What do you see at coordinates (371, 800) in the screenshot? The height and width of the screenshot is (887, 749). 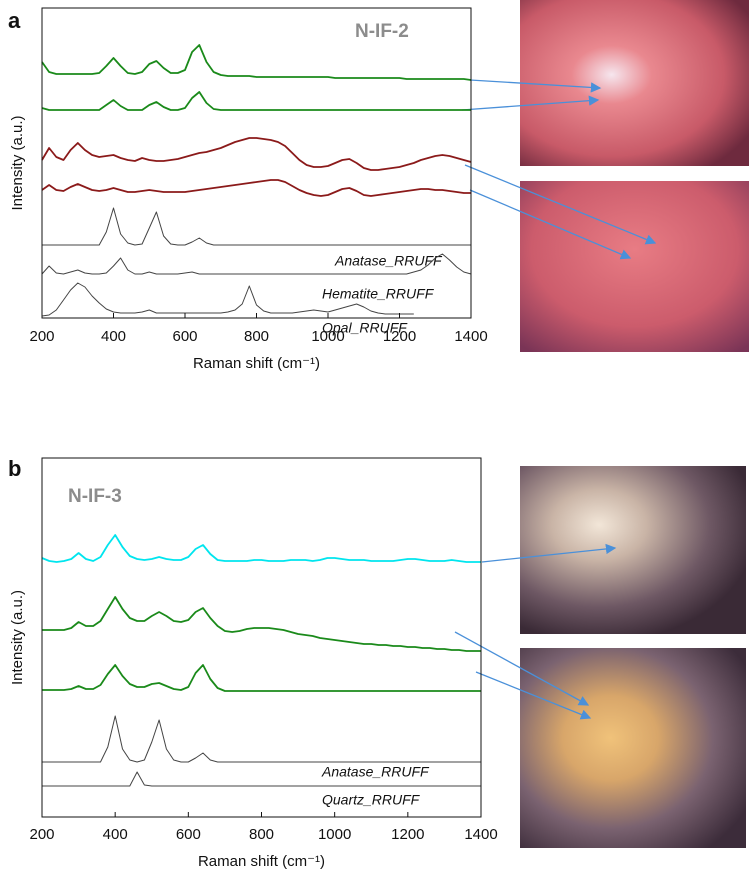 I see `reference-label: Quartz_RRUFF` at bounding box center [371, 800].